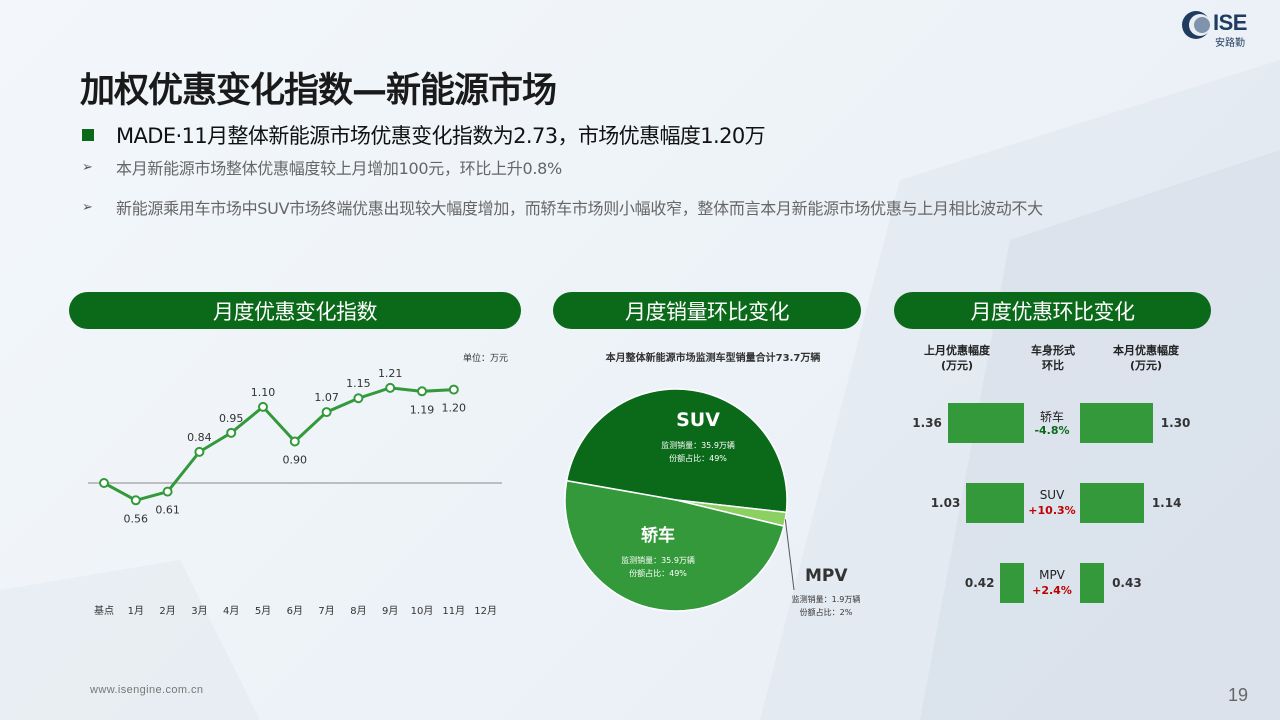 The height and width of the screenshot is (720, 1280). I want to click on value-last: 1.03, so click(945, 503).